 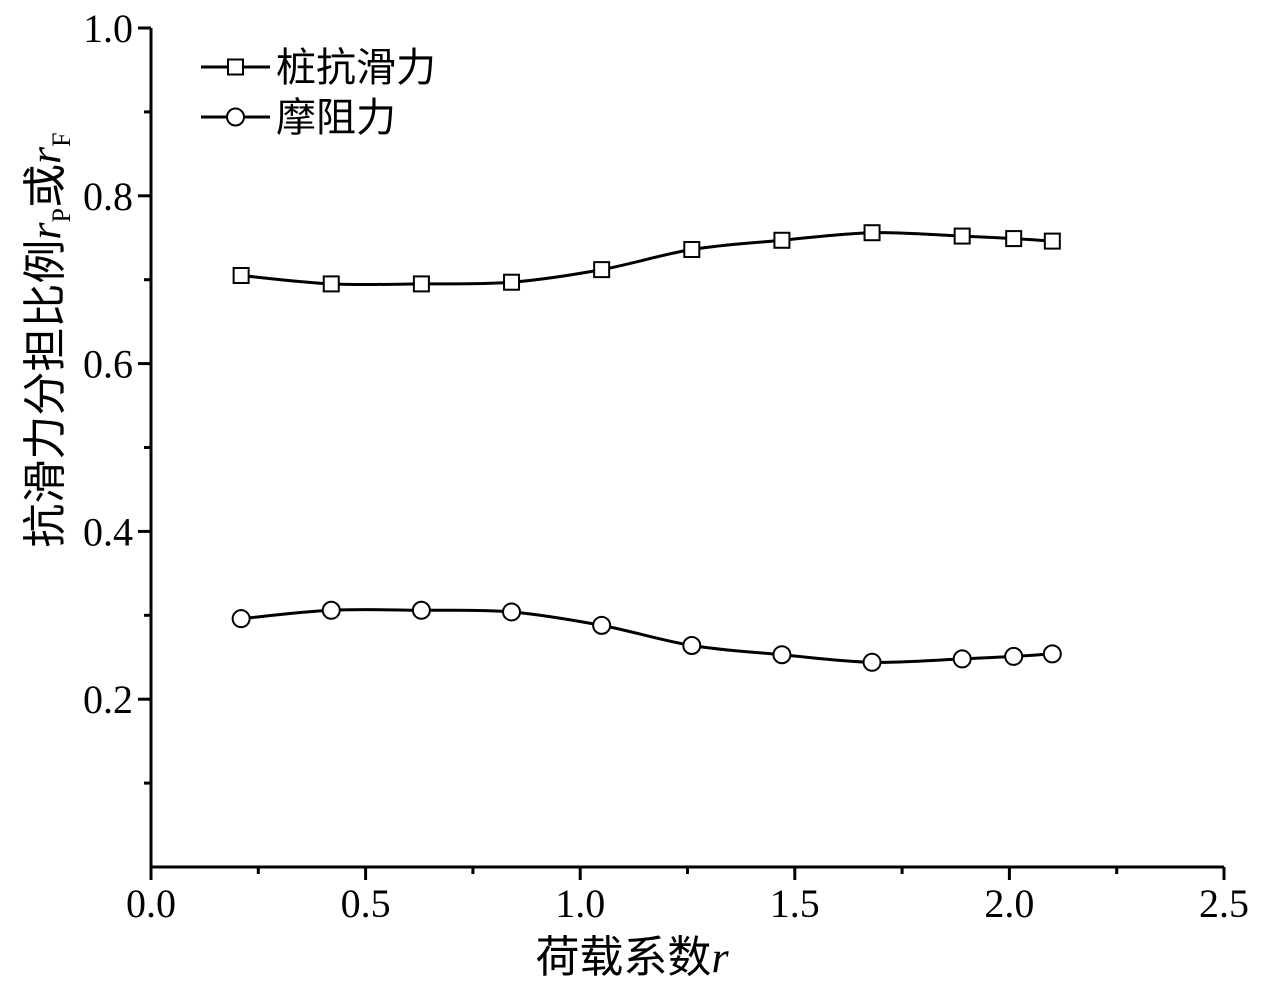 What do you see at coordinates (795, 903) in the screenshot?
I see `x-tick-label-3: 1.5` at bounding box center [795, 903].